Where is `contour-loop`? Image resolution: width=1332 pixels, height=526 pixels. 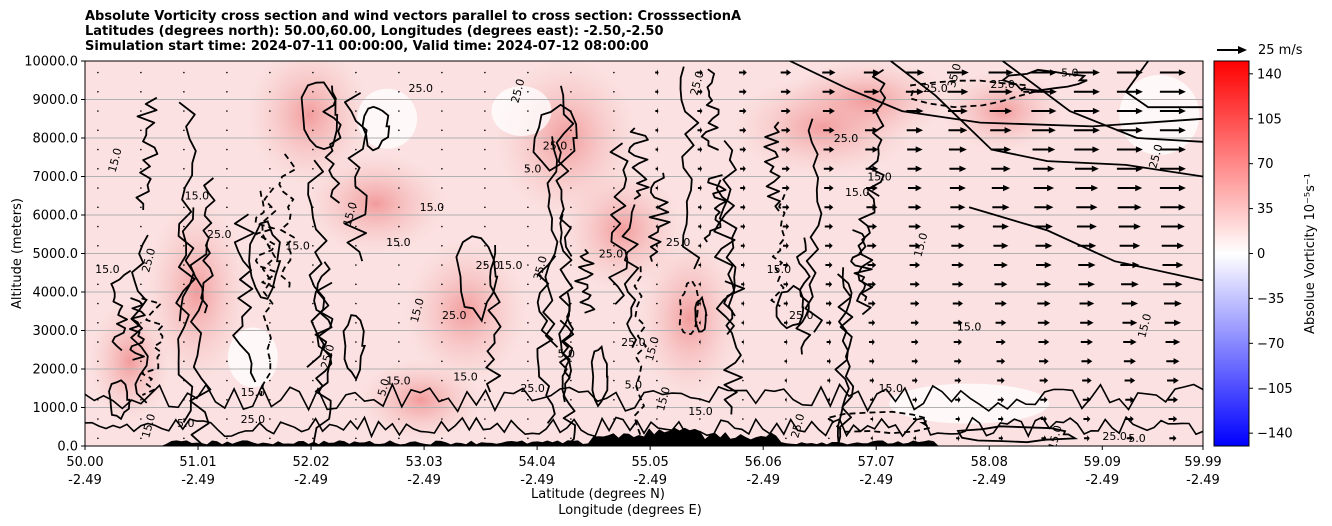
contour-loop is located at coordinates (790, 307).